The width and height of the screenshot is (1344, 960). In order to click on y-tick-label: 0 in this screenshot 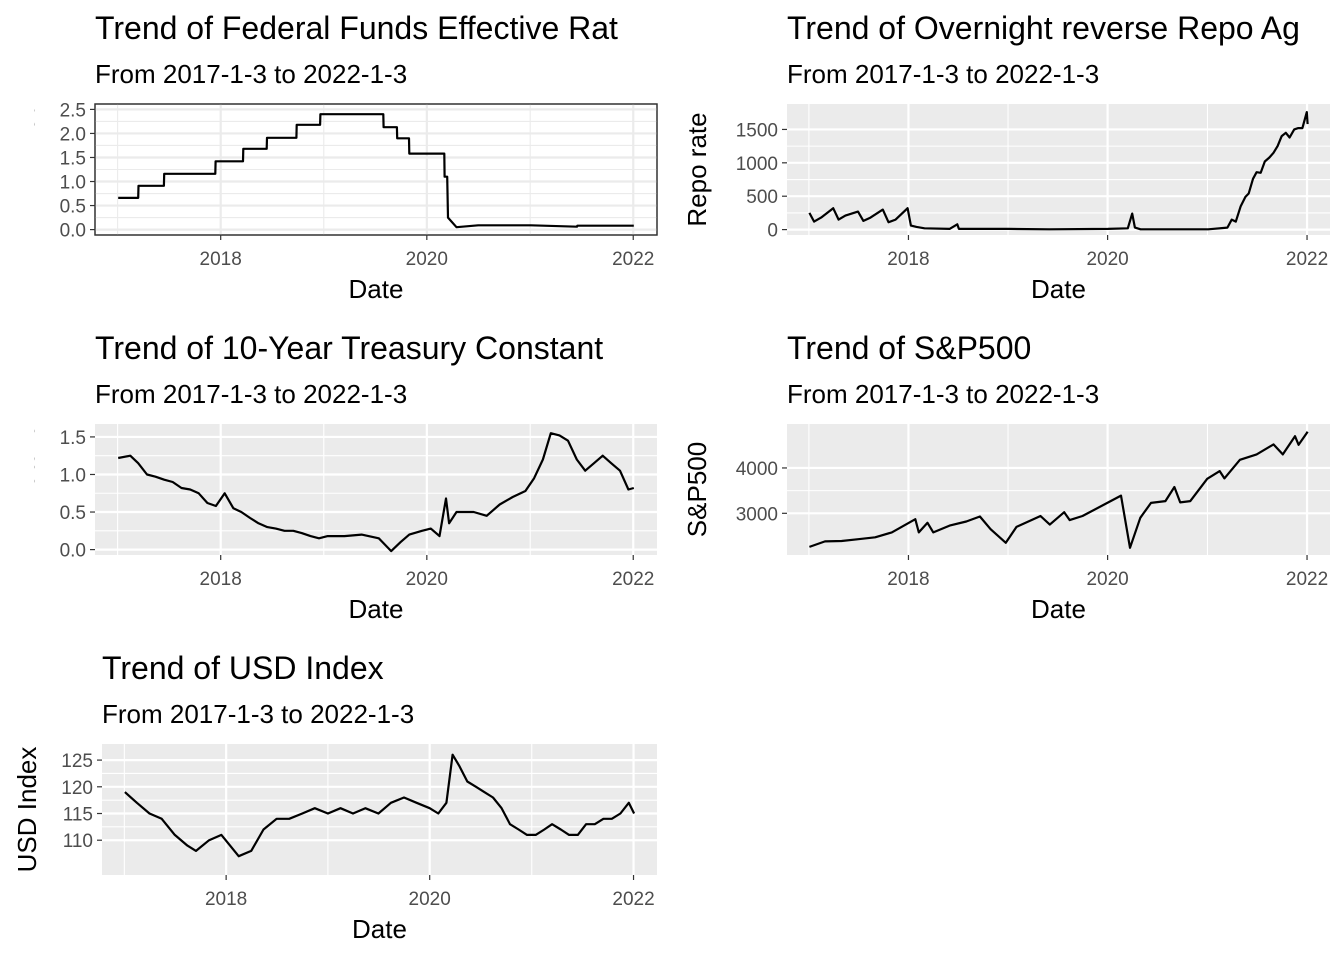, I will do `click(772, 231)`.